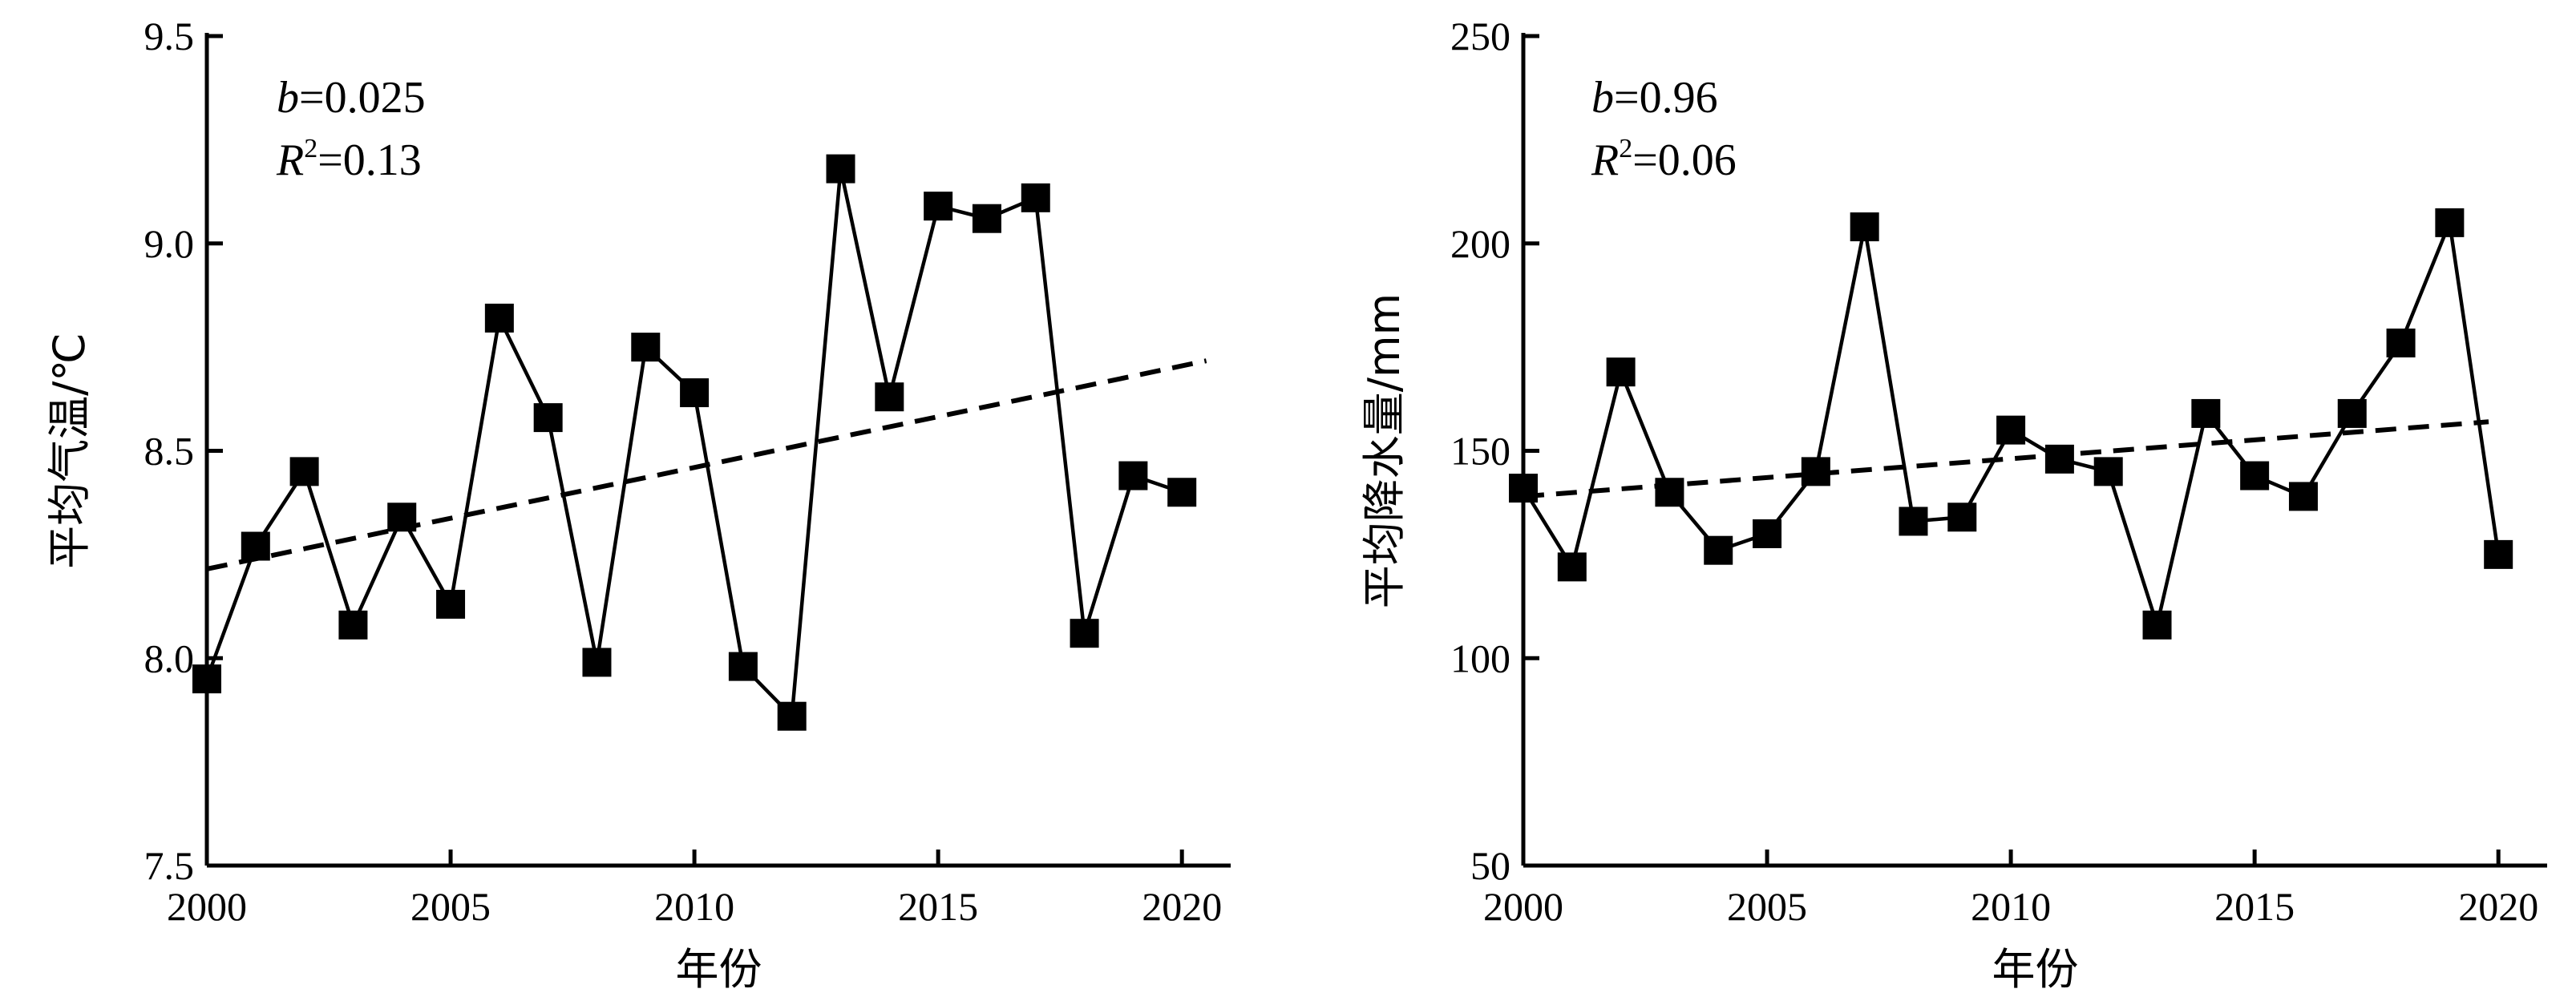  What do you see at coordinates (1654, 98) in the screenshot?
I see `slope-annotation: b=0.96` at bounding box center [1654, 98].